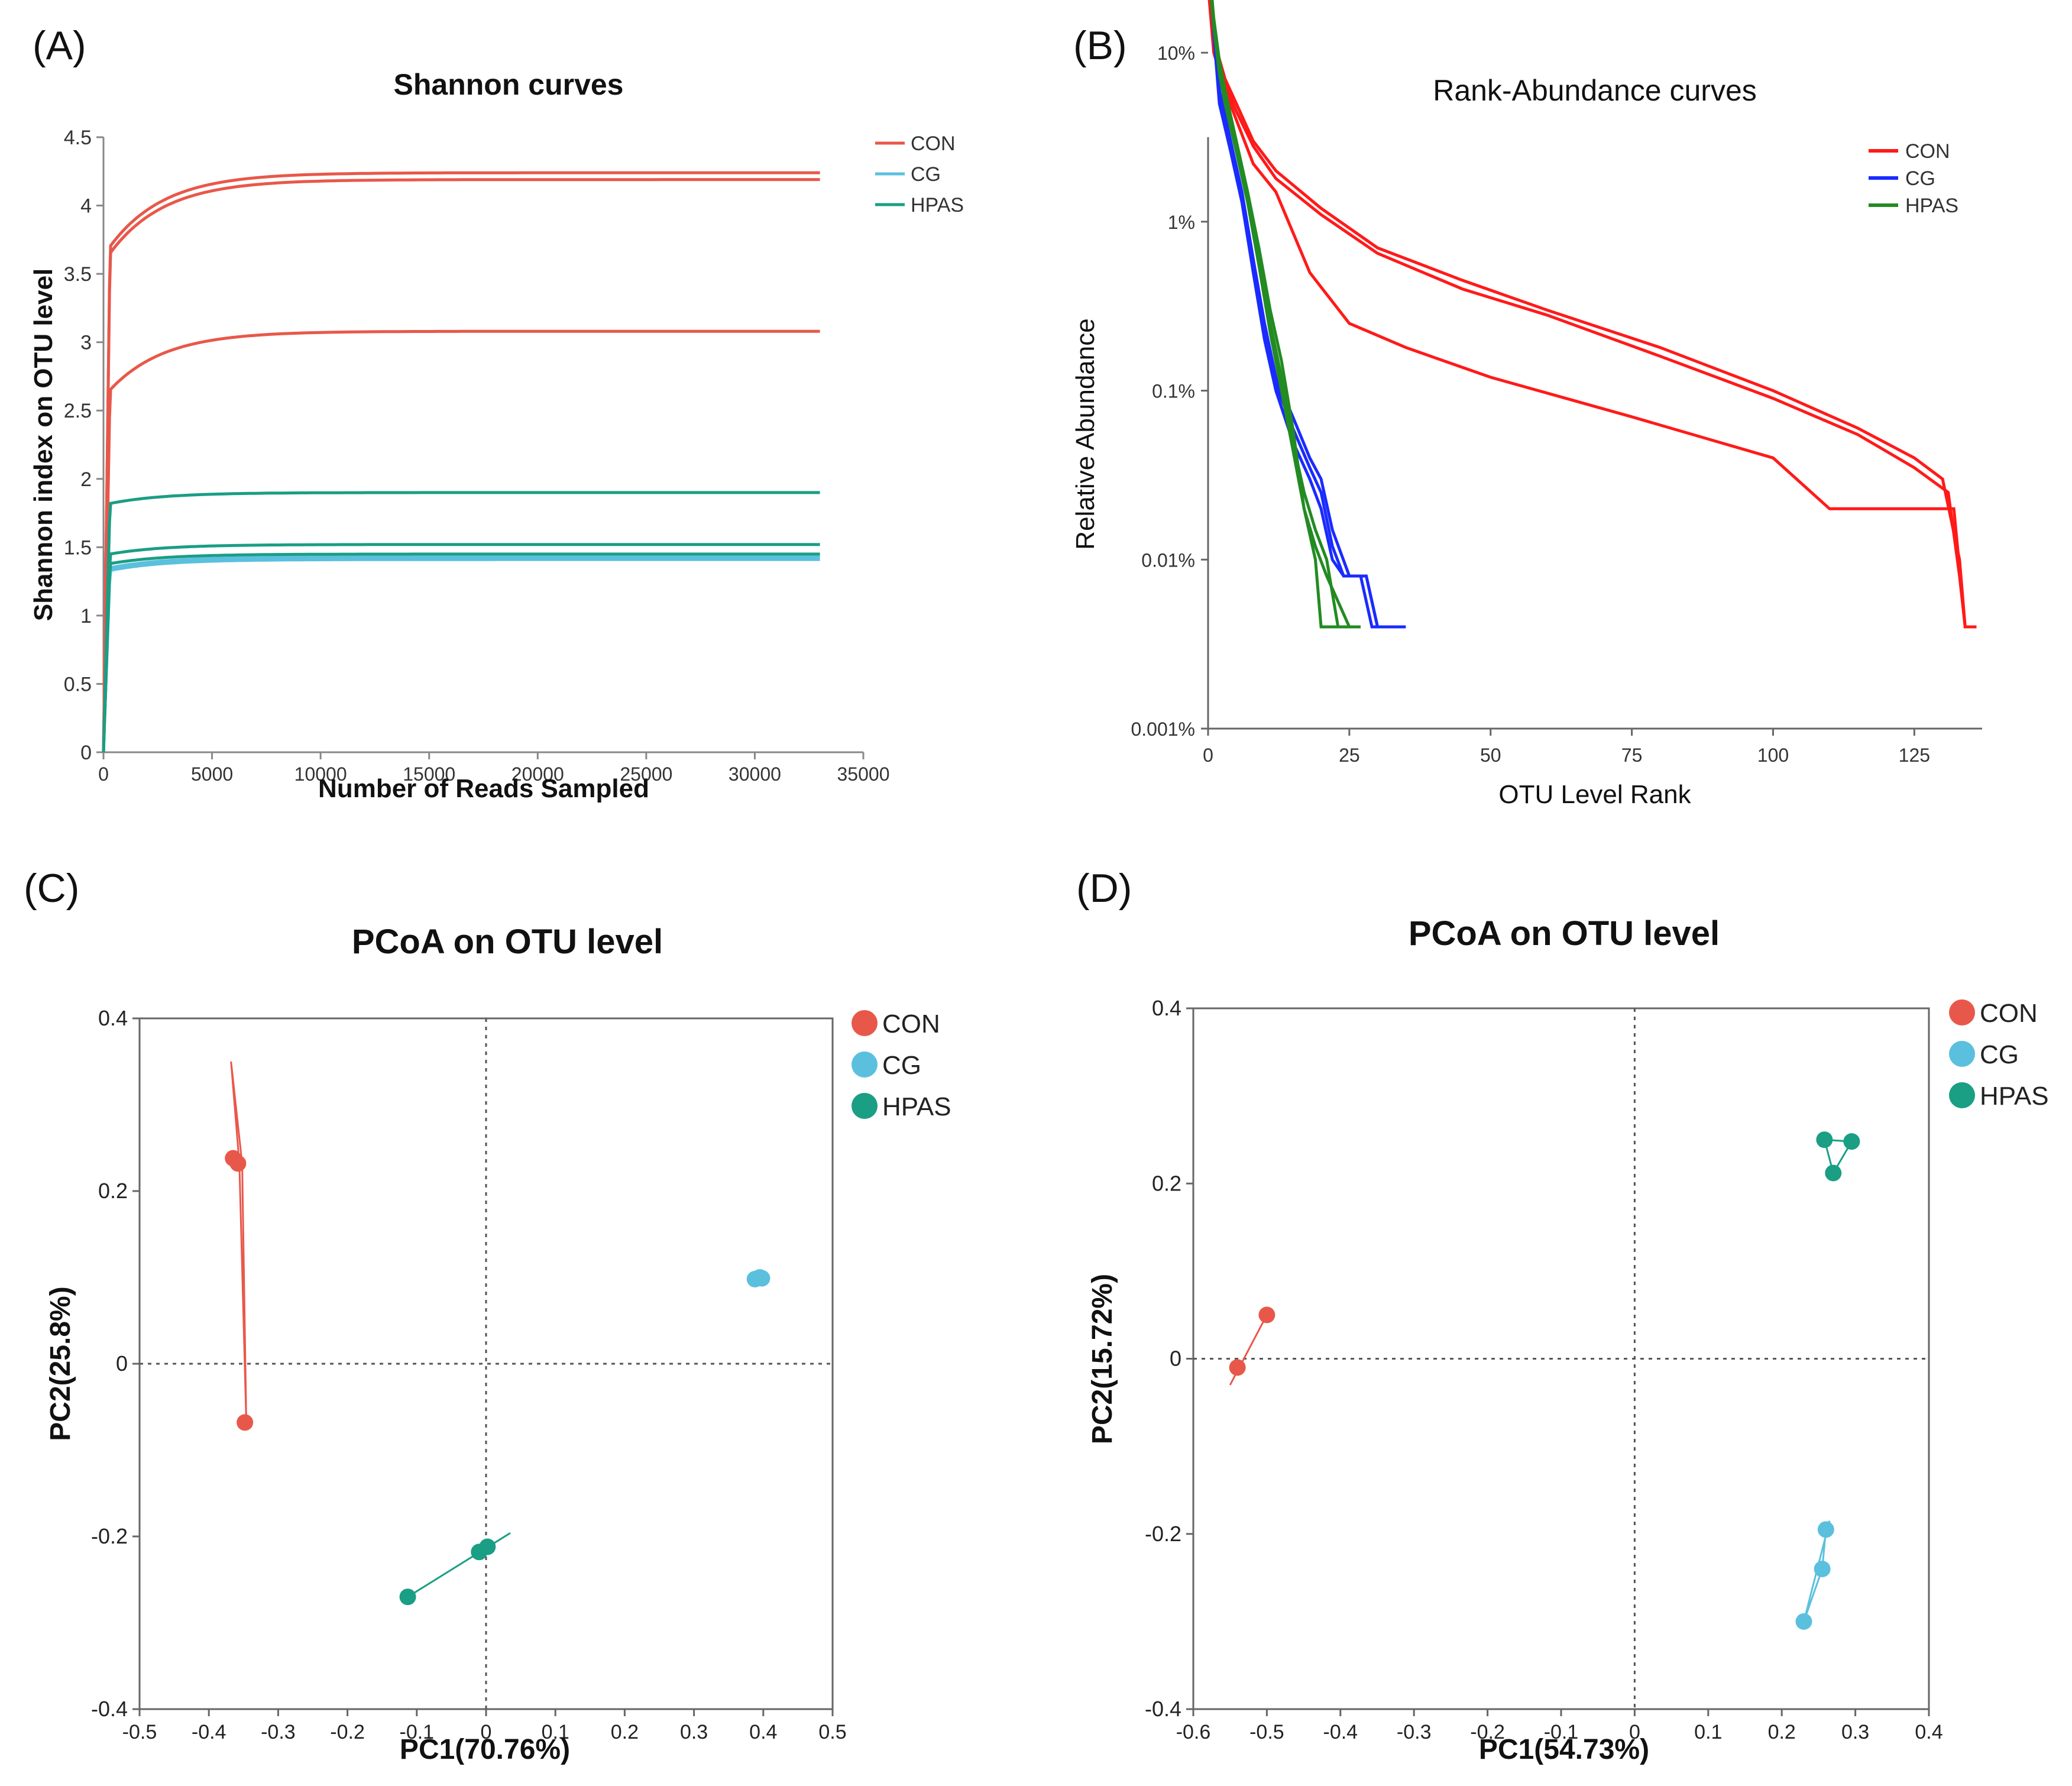 This screenshot has height=1786, width=2072. Describe the element at coordinates (1595, 90) in the screenshot. I see `chart-title: Rank-Abundance curves` at that location.